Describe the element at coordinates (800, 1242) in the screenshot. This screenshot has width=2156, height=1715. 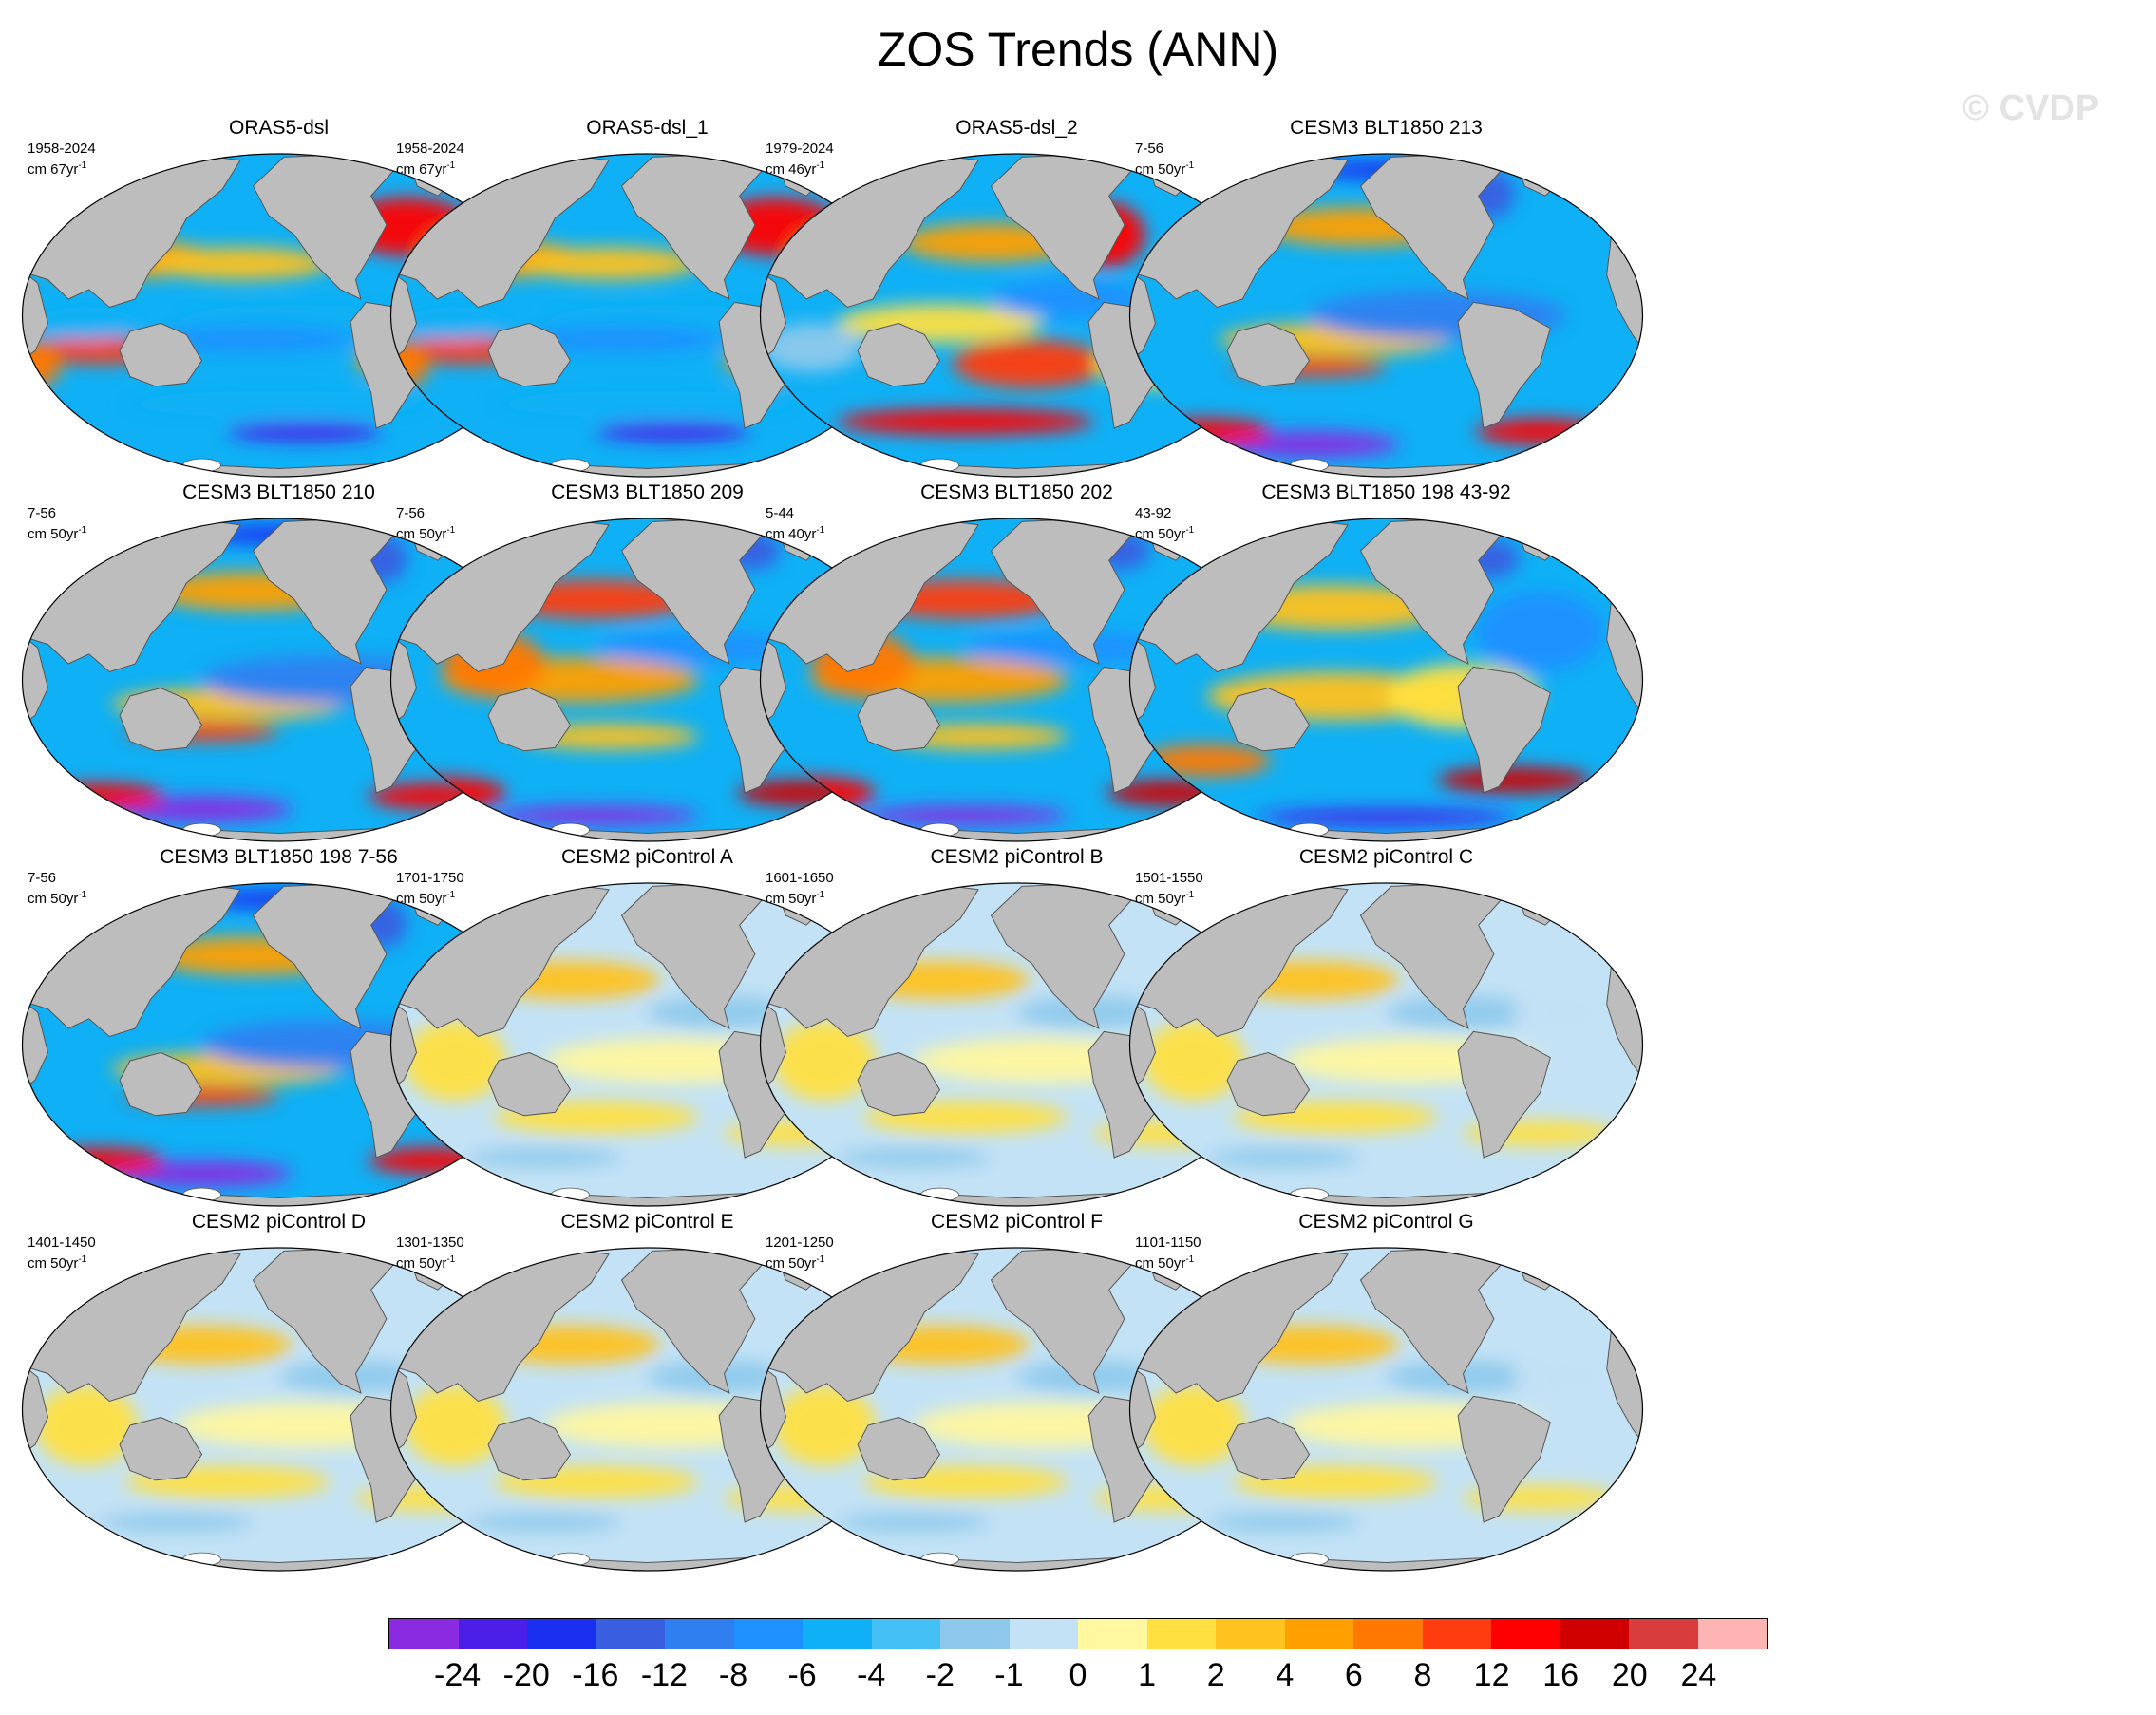
I see `panel-period: 1201-1250` at that location.